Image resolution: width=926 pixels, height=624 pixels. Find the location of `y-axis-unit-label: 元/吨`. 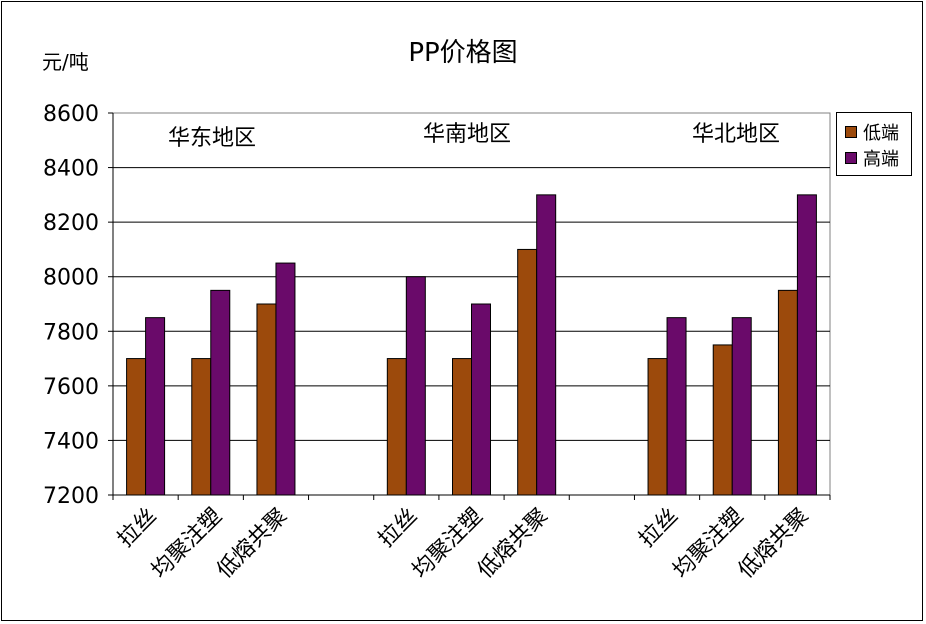

y-axis-unit-label: 元/吨 is located at coordinates (65, 62).